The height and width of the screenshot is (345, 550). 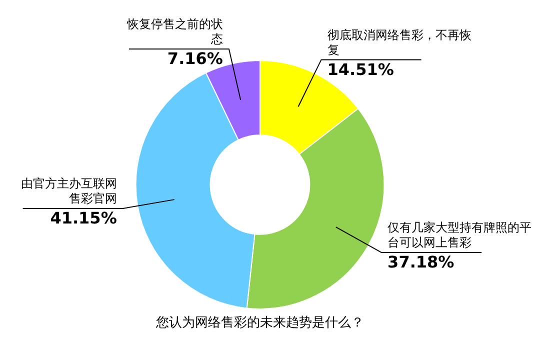 I want to click on slice-label: 彻底取消网络售彩，不再恢复, so click(x=399, y=42).